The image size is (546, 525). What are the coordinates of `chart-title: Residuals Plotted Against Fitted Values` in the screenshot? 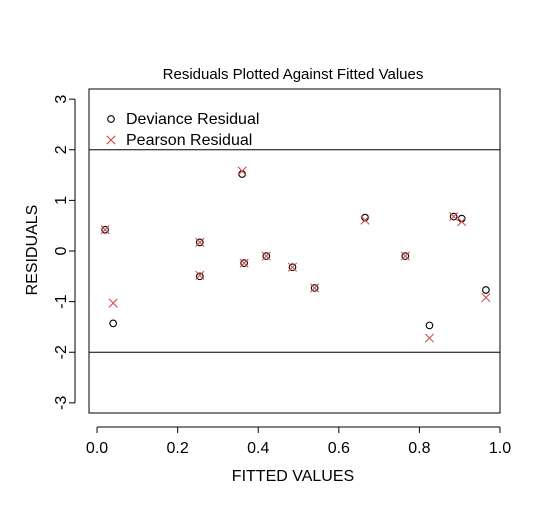 It's located at (293, 74).